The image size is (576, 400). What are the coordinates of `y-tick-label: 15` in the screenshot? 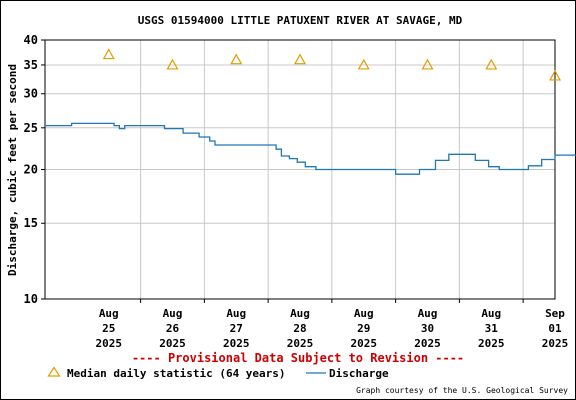 It's located at (31, 223).